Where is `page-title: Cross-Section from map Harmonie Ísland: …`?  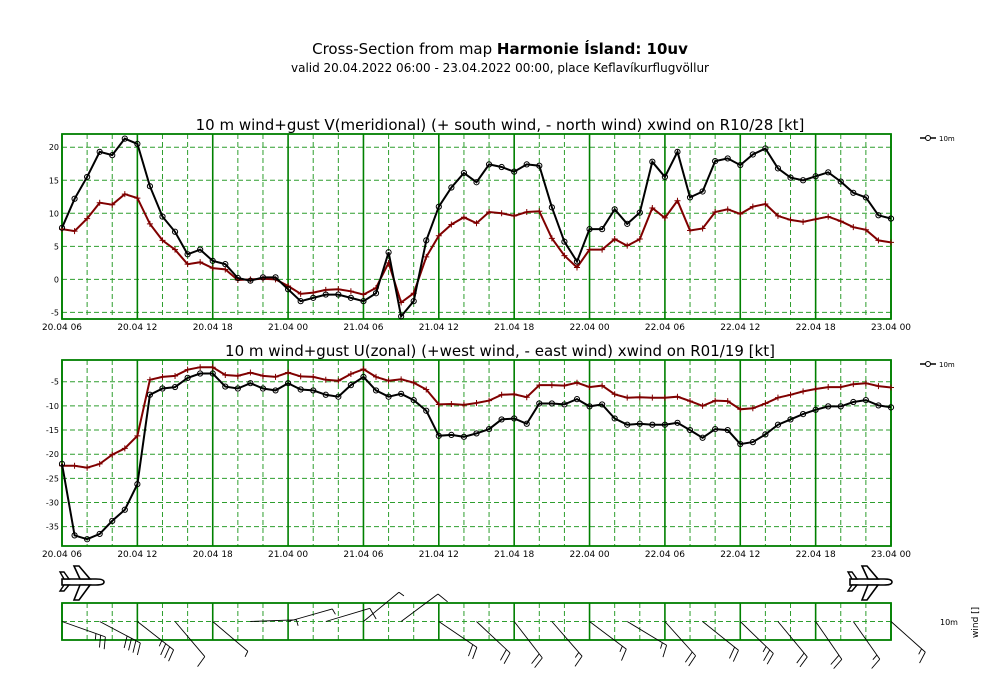
page-title: Cross-Section from map Harmonie Ísland: … is located at coordinates (500, 49).